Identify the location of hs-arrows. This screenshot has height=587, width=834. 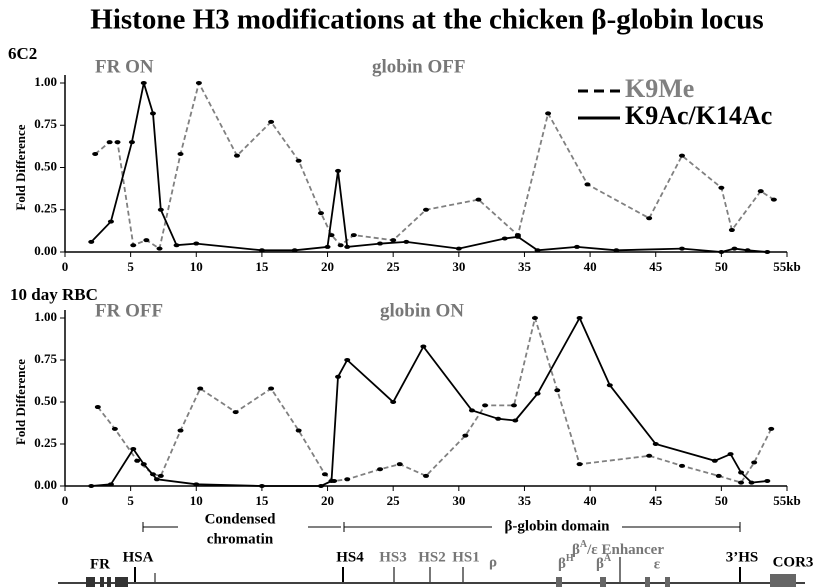
(437, 569).